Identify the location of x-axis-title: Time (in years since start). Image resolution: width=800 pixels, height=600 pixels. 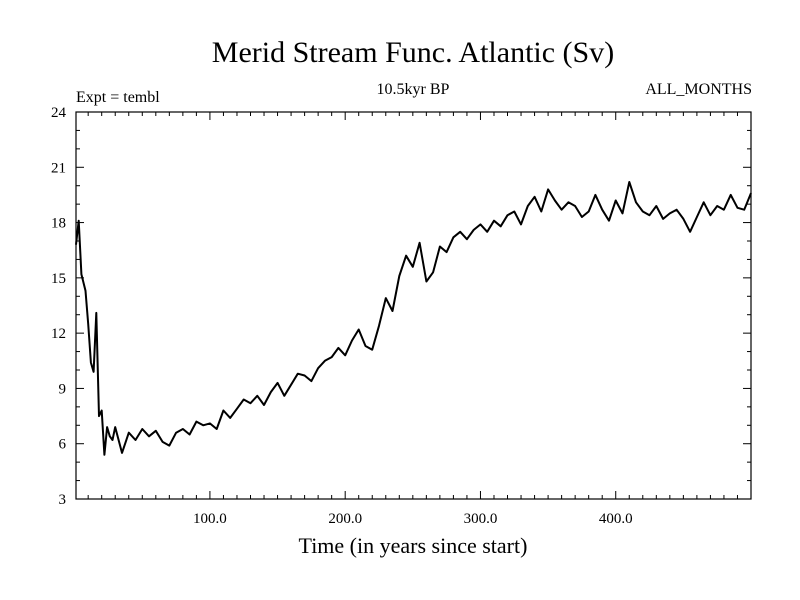
(413, 545).